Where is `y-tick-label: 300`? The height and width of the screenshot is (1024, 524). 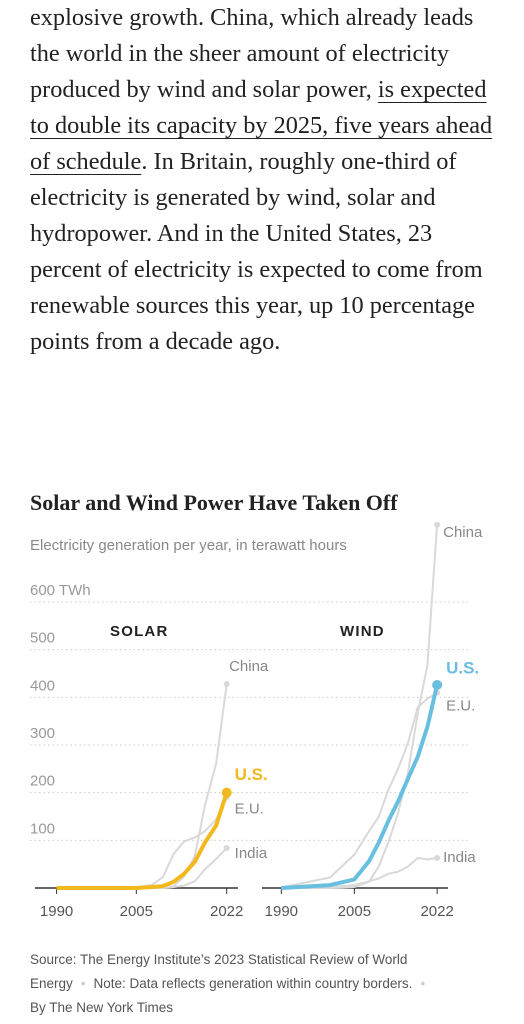
y-tick-label: 300 is located at coordinates (42, 733).